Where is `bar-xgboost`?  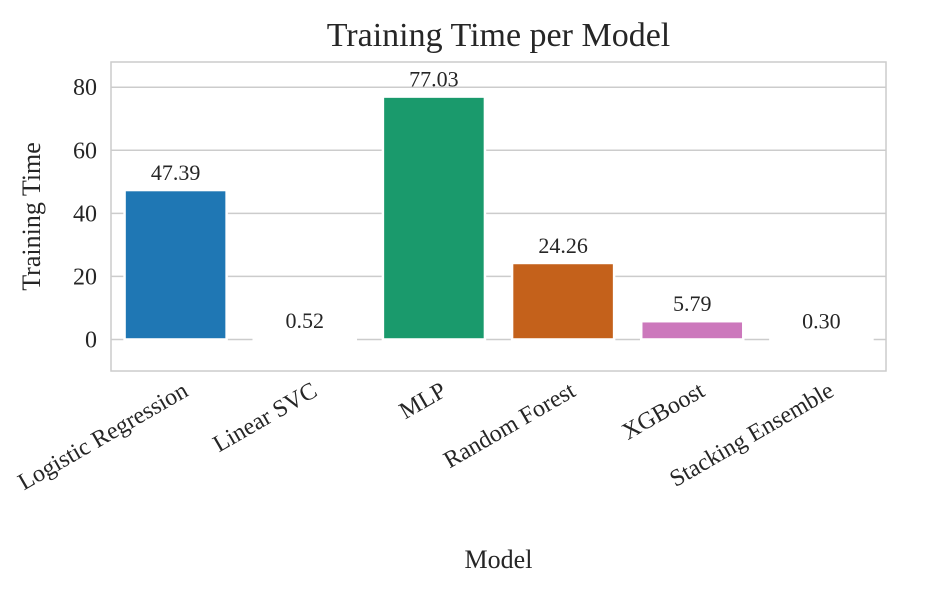
bar-xgboost is located at coordinates (692, 330).